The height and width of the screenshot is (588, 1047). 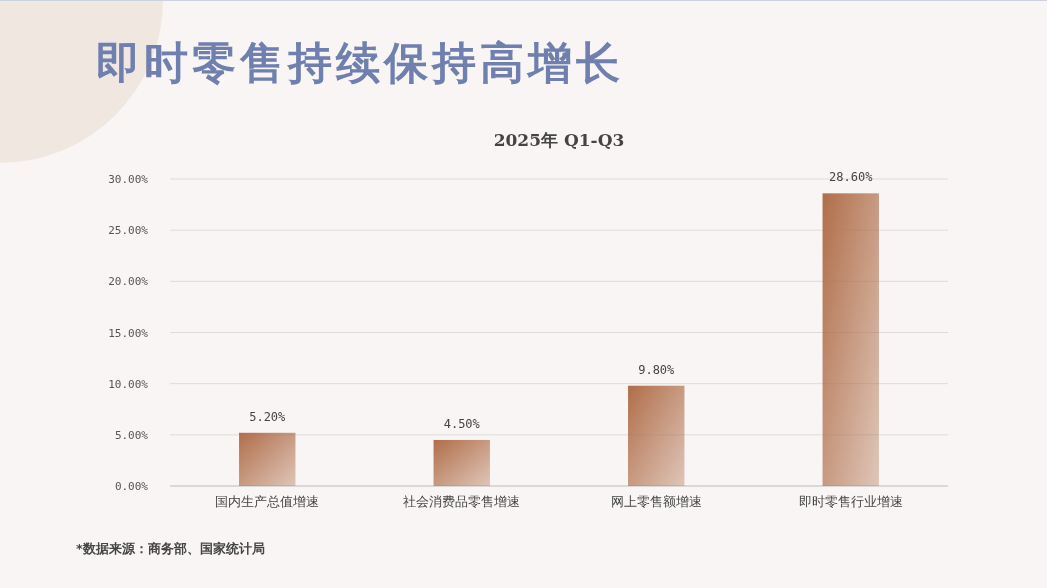 I want to click on data-label: 4.50%, so click(x=462, y=423).